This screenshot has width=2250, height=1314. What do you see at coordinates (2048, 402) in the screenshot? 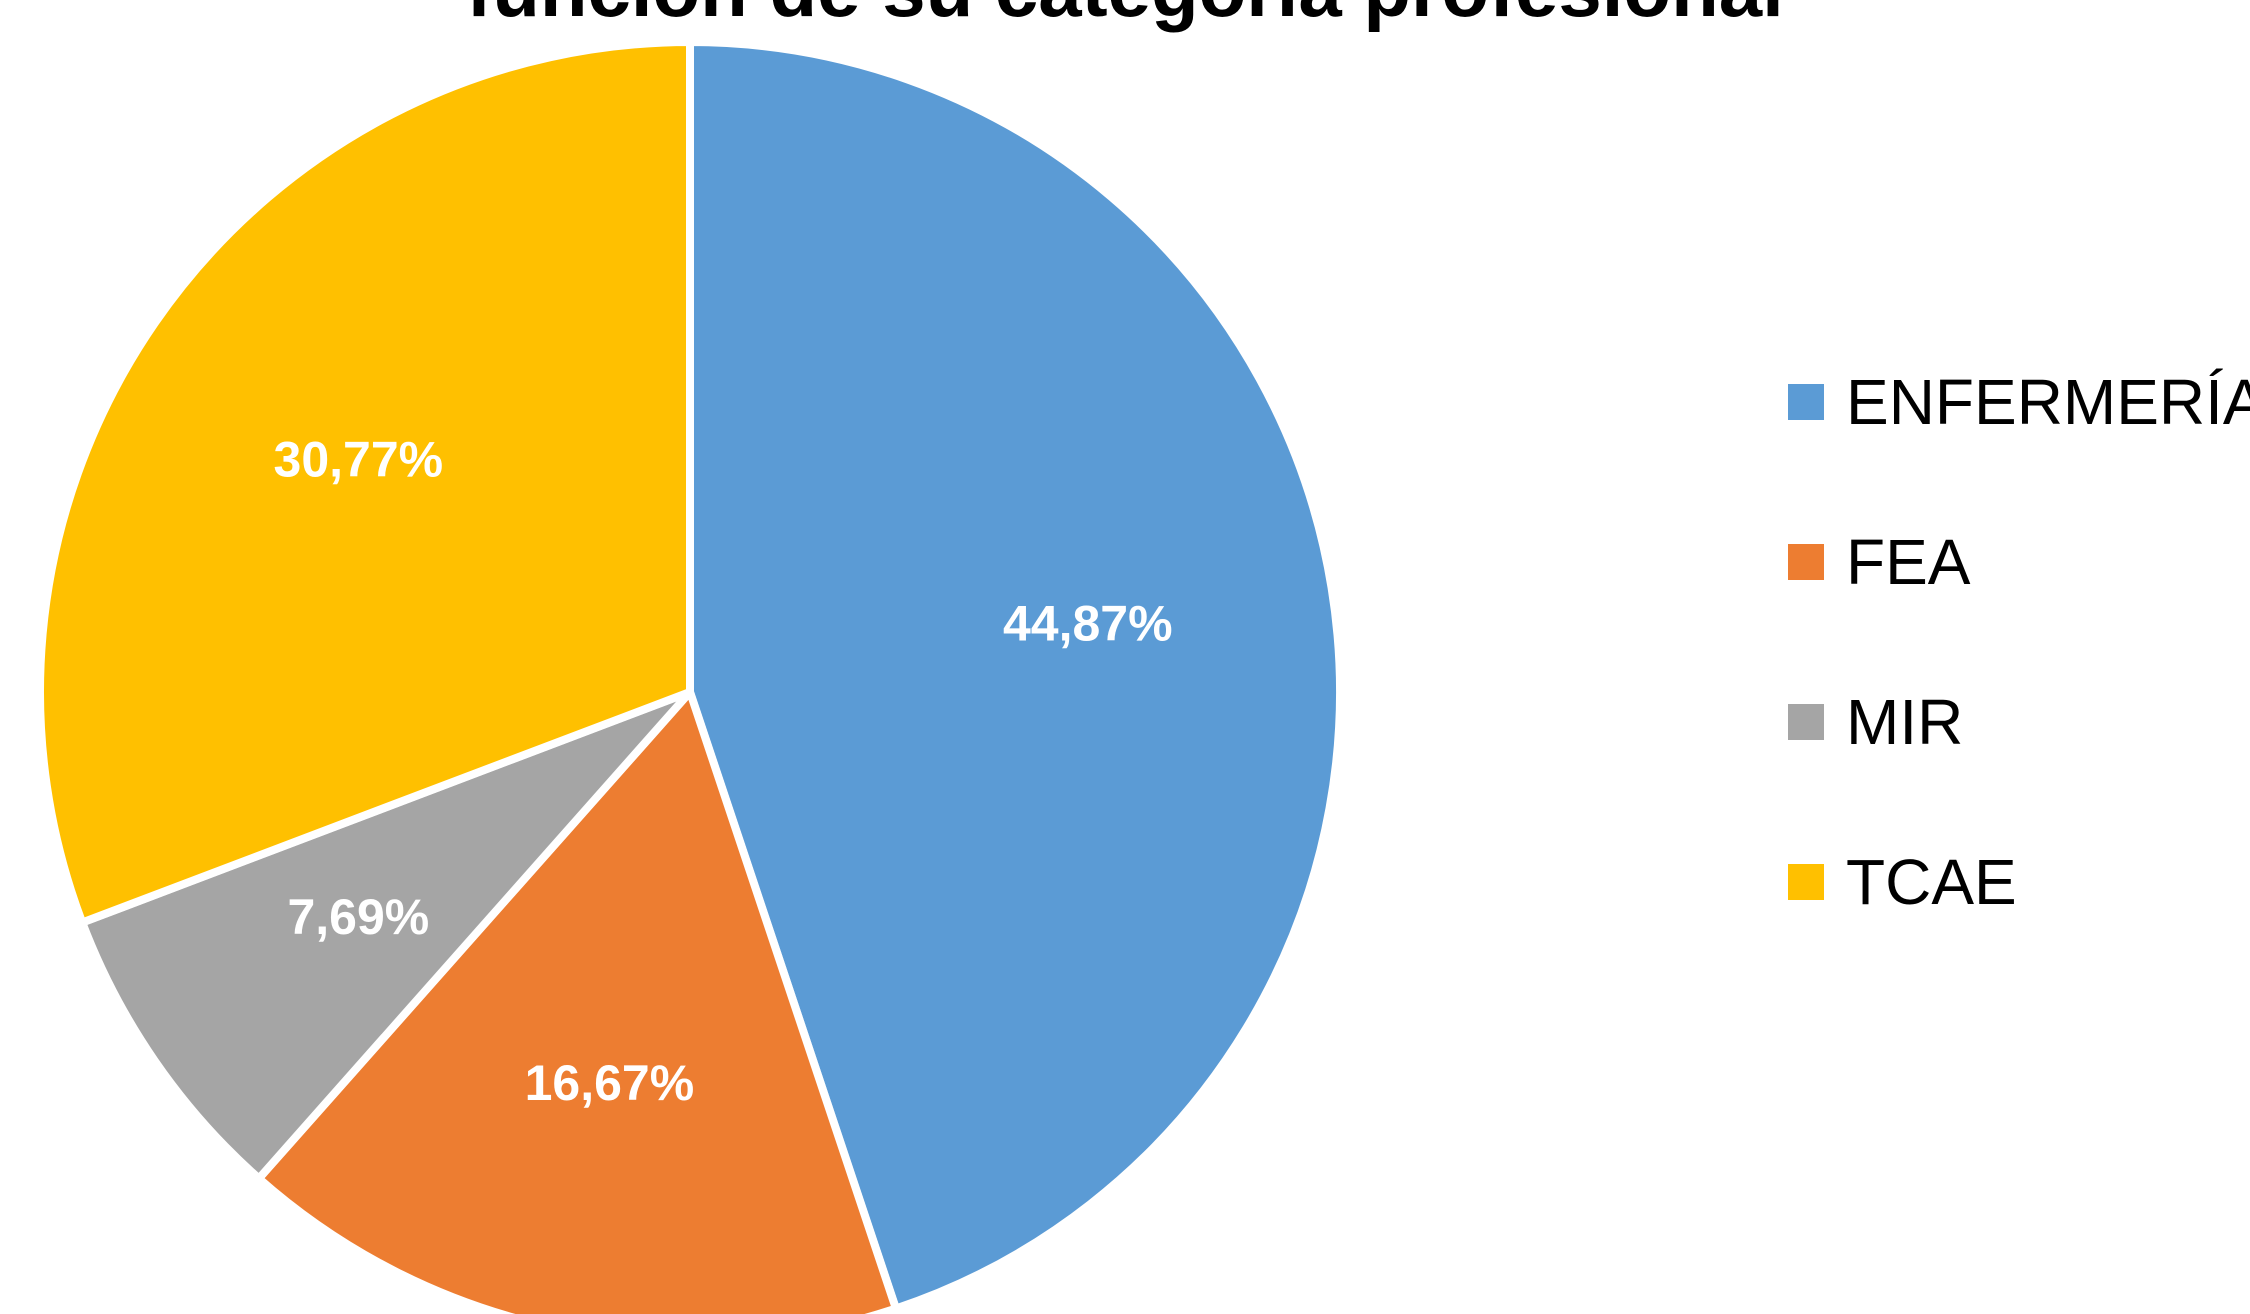
I see `legend-label: ENFERMERÍA` at bounding box center [2048, 402].